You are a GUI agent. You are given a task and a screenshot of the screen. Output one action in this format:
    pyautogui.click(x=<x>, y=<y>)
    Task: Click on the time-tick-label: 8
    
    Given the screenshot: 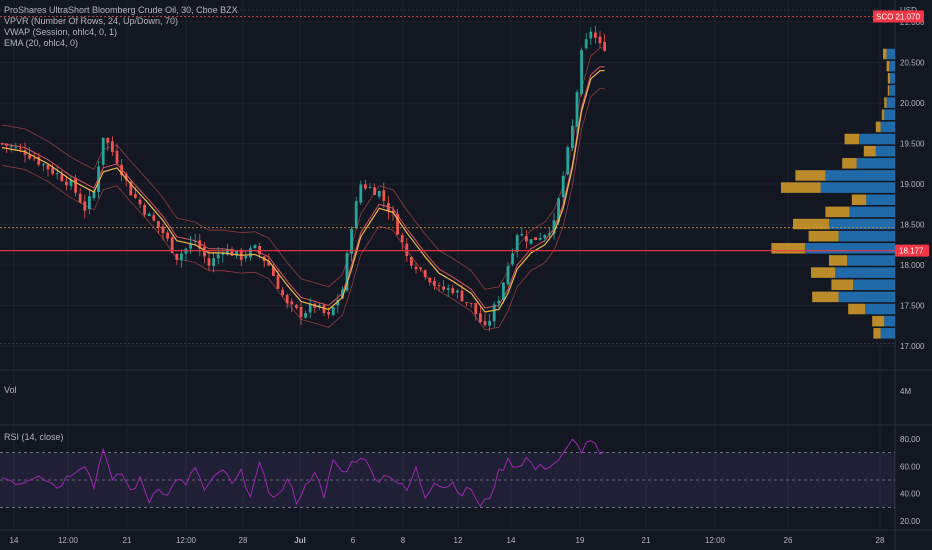 What is the action you would take?
    pyautogui.click(x=403, y=540)
    